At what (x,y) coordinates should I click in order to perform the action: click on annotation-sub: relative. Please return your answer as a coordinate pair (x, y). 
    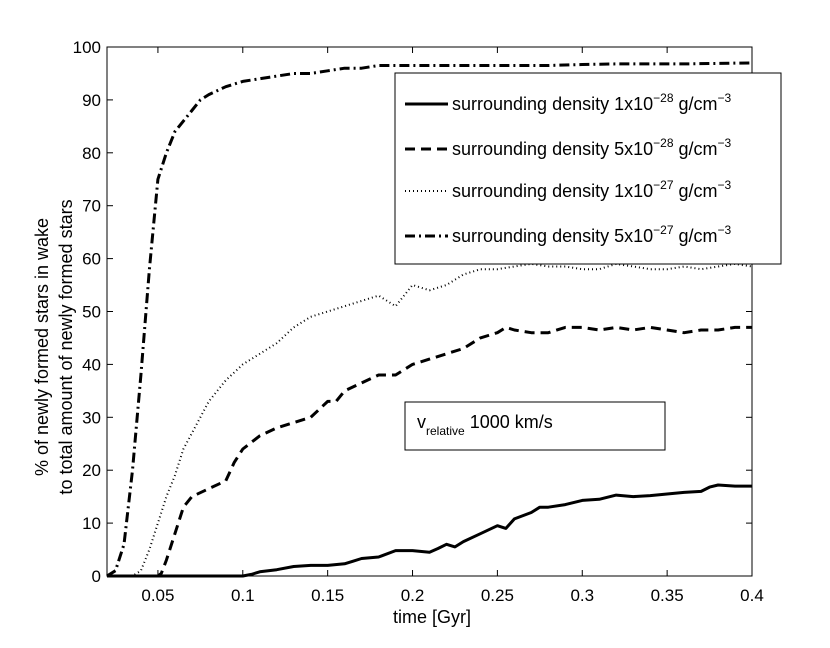
    Looking at the image, I should click on (445, 431).